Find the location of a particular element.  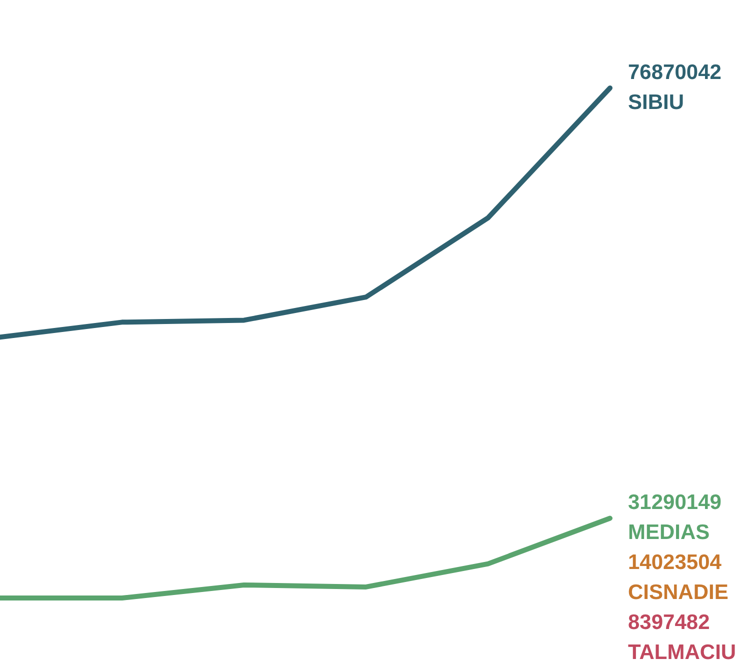

data-label: 76870042 is located at coordinates (675, 72).